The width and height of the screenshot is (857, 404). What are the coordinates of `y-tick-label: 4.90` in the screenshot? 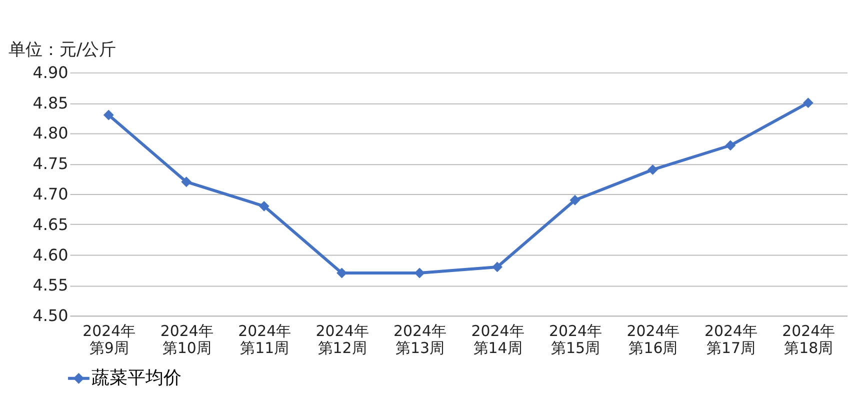 It's located at (50, 72).